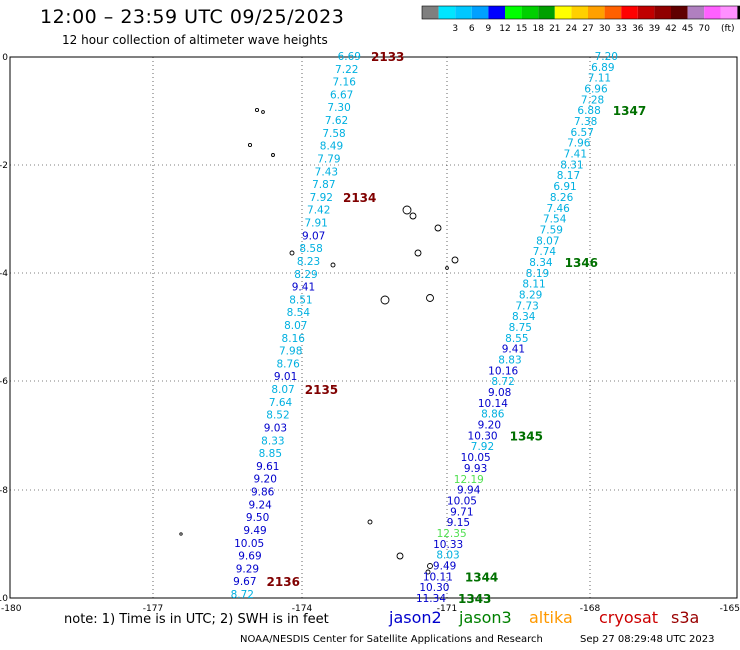 Image resolution: width=740 pixels, height=650 pixels. Describe the element at coordinates (538, 29) in the screenshot. I see `colorbar-label: 18` at that location.